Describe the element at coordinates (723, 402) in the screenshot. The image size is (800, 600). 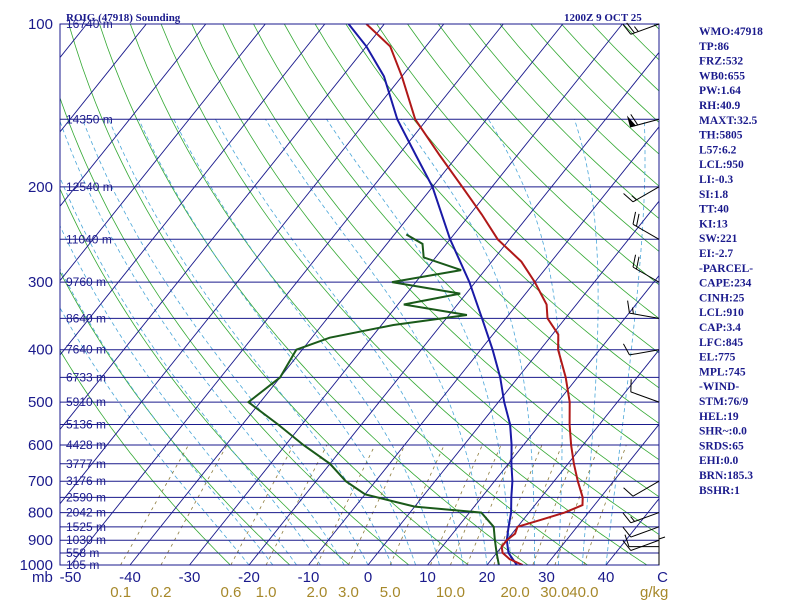
I see `stat-line: STM:76/9` at that location.